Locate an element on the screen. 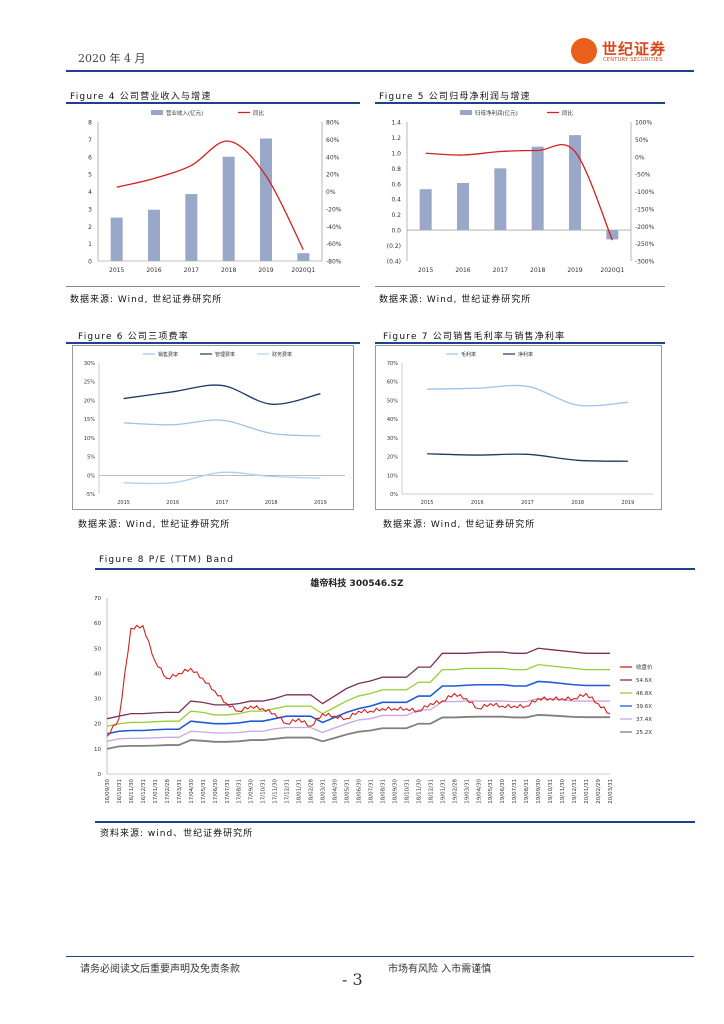 This screenshot has height=1024, width=724. fig8-x-label: 19/08/31 is located at coordinates (527, 791).